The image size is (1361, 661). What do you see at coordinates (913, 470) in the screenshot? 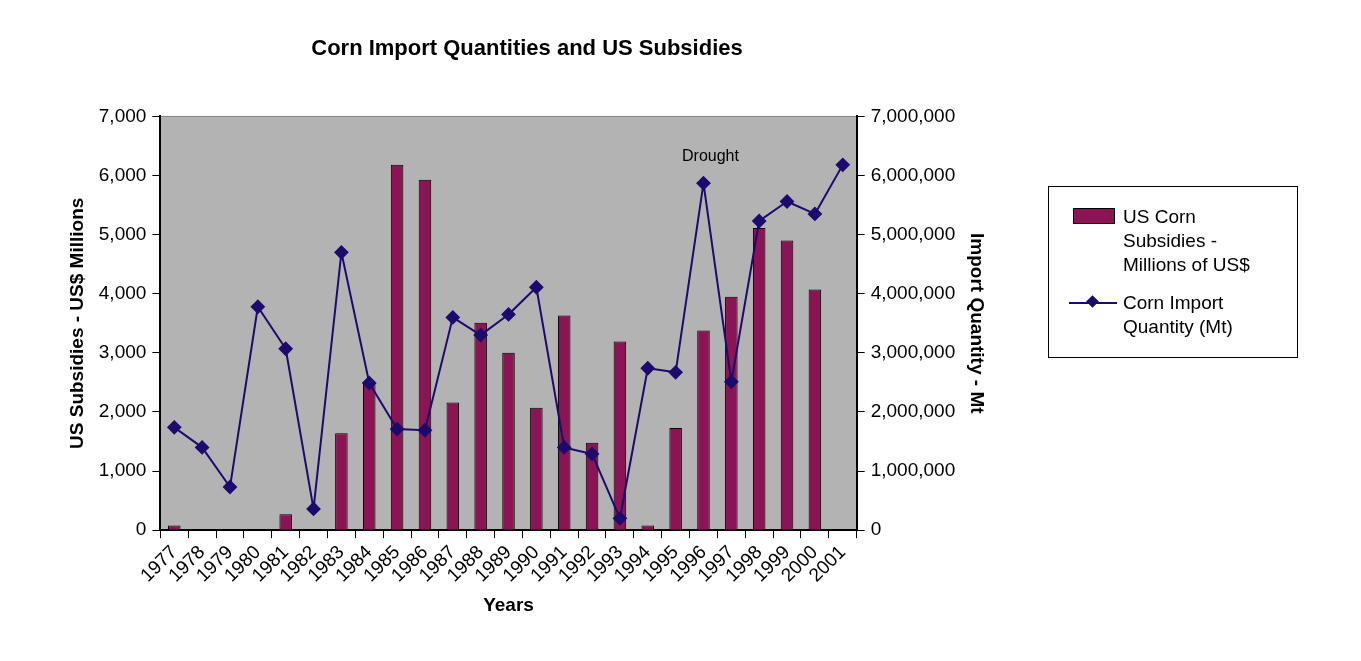
I see `y2-tick-label: 1,000,000` at bounding box center [913, 470].